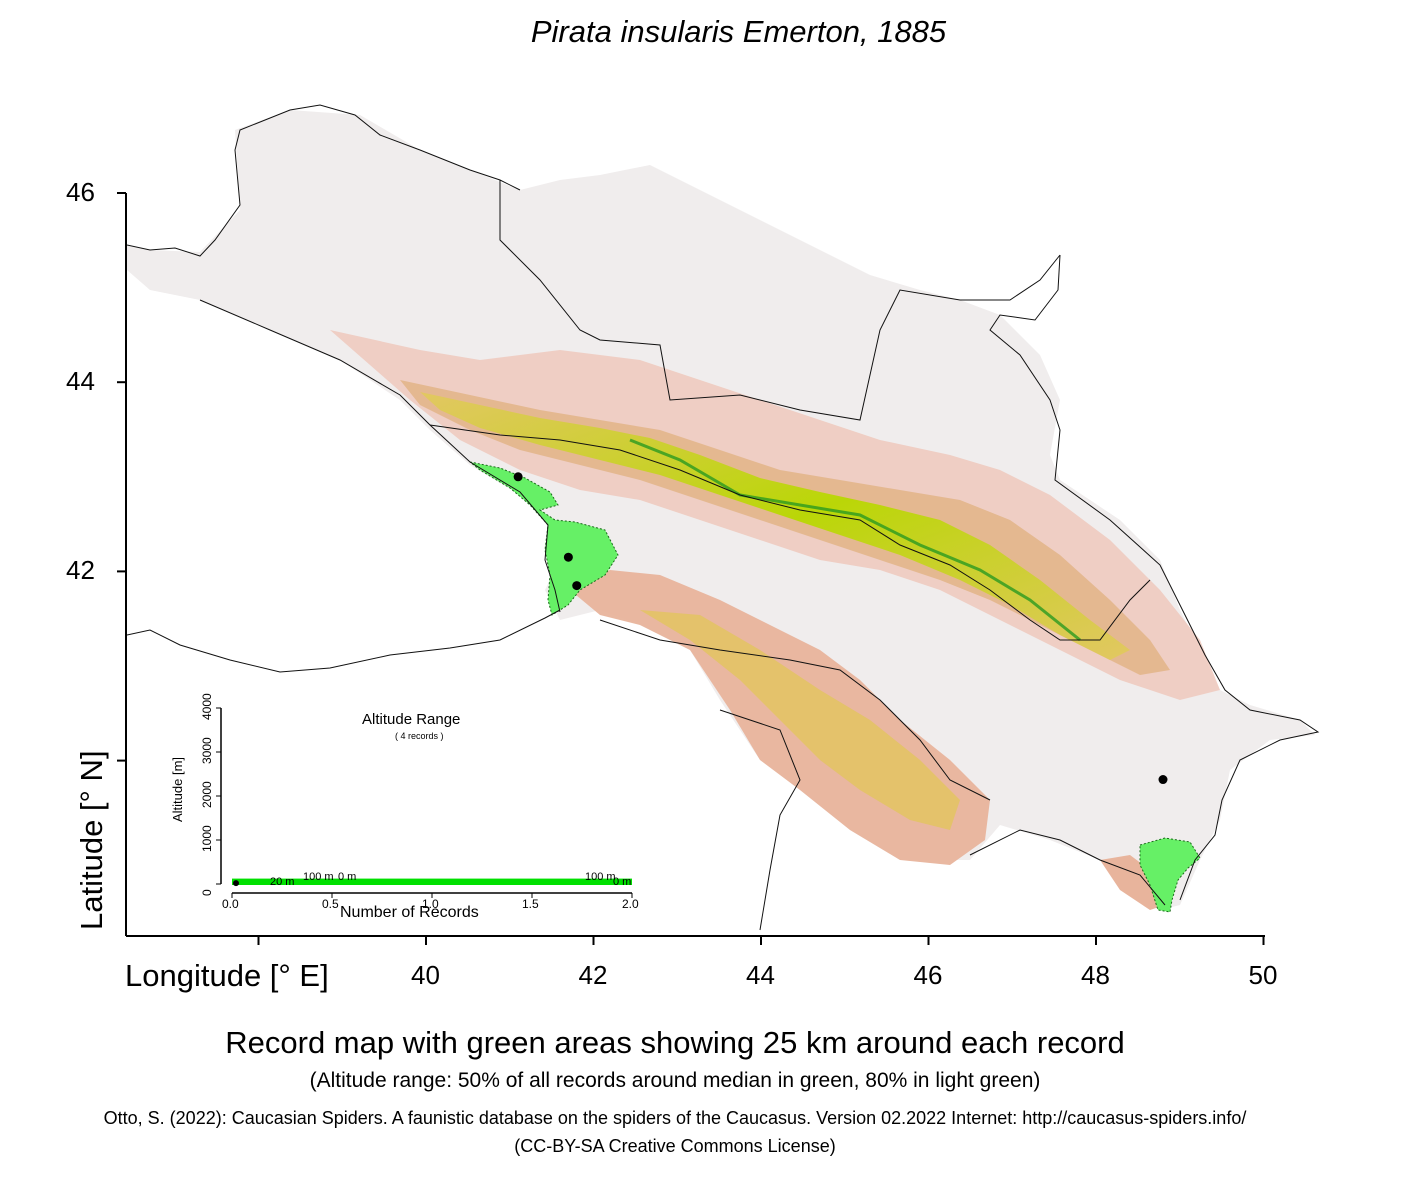  I want to click on relief-lesser-caucasus-high, so click(800, 720).